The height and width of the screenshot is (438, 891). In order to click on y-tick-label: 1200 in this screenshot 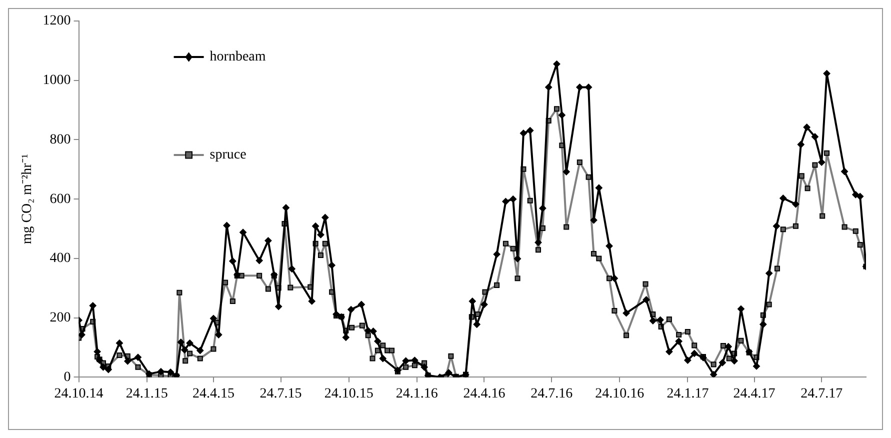, I will do `click(56, 21)`.